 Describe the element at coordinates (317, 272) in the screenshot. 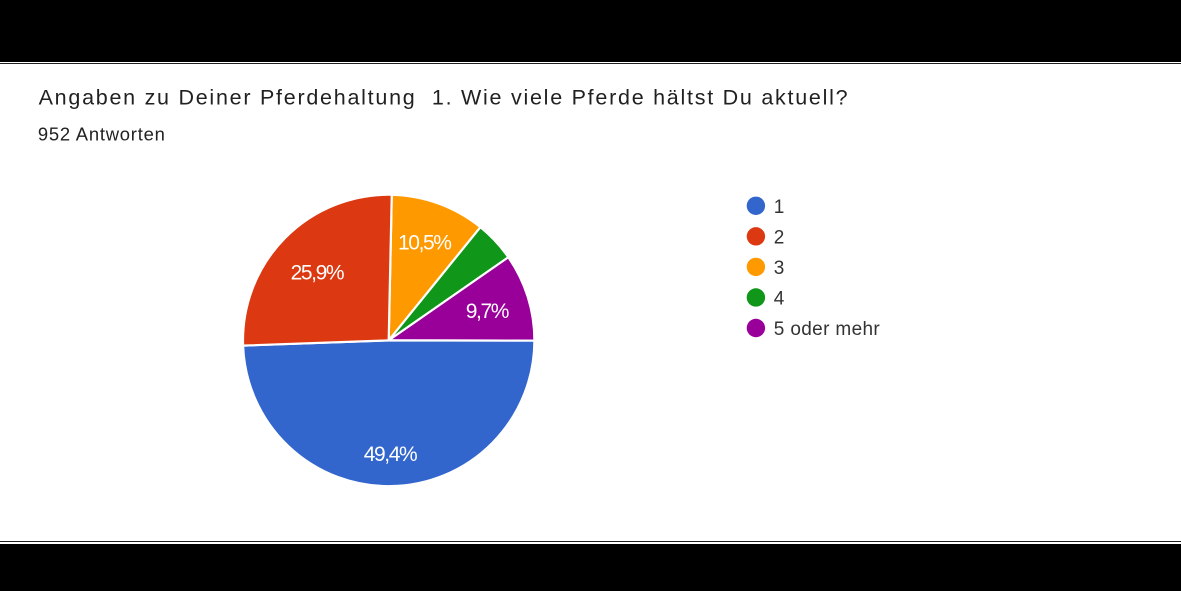

I see `svg-text: 25,9%` at that location.